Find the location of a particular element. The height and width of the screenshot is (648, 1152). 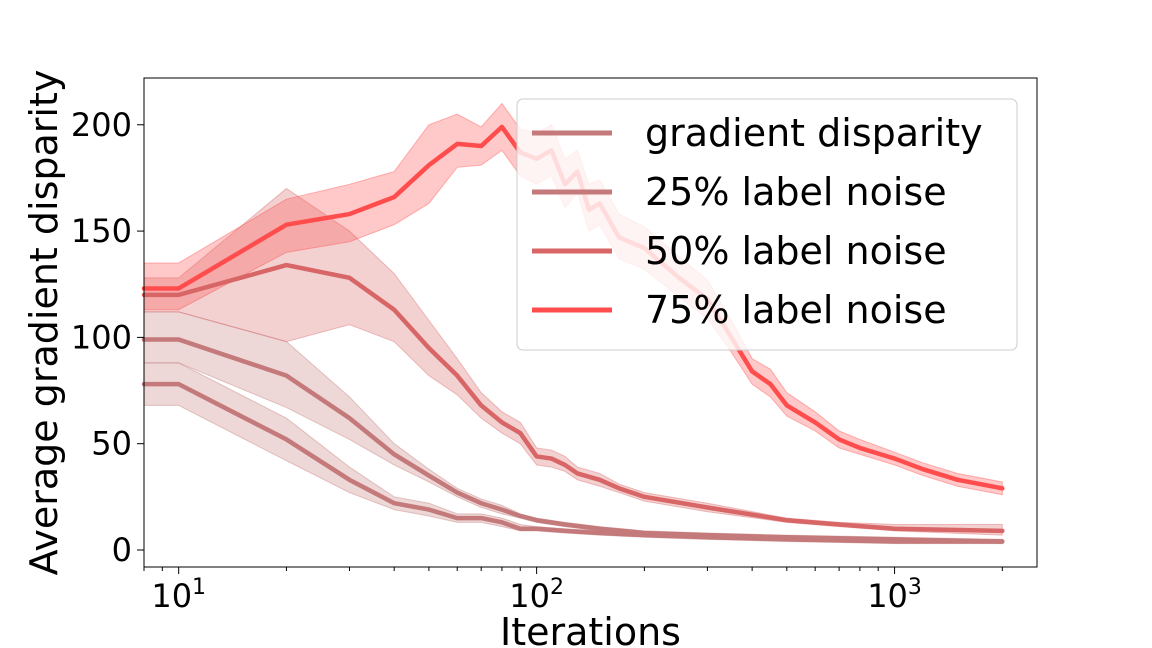

y-tick-label: 150 is located at coordinates (101, 231).